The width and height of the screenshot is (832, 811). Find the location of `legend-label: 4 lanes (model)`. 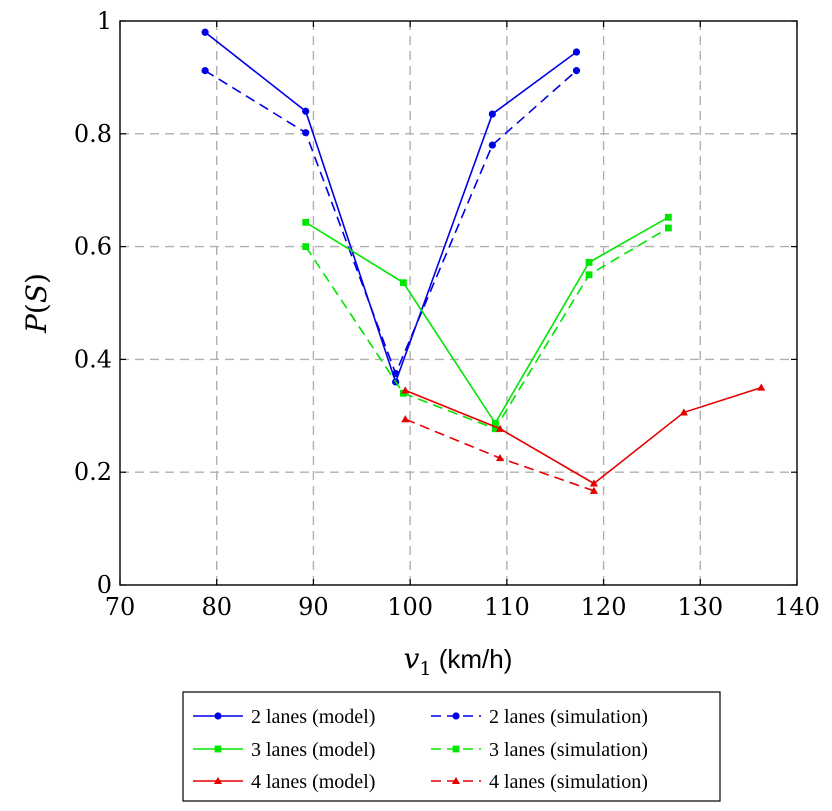

legend-label: 4 lanes (model) is located at coordinates (313, 782).